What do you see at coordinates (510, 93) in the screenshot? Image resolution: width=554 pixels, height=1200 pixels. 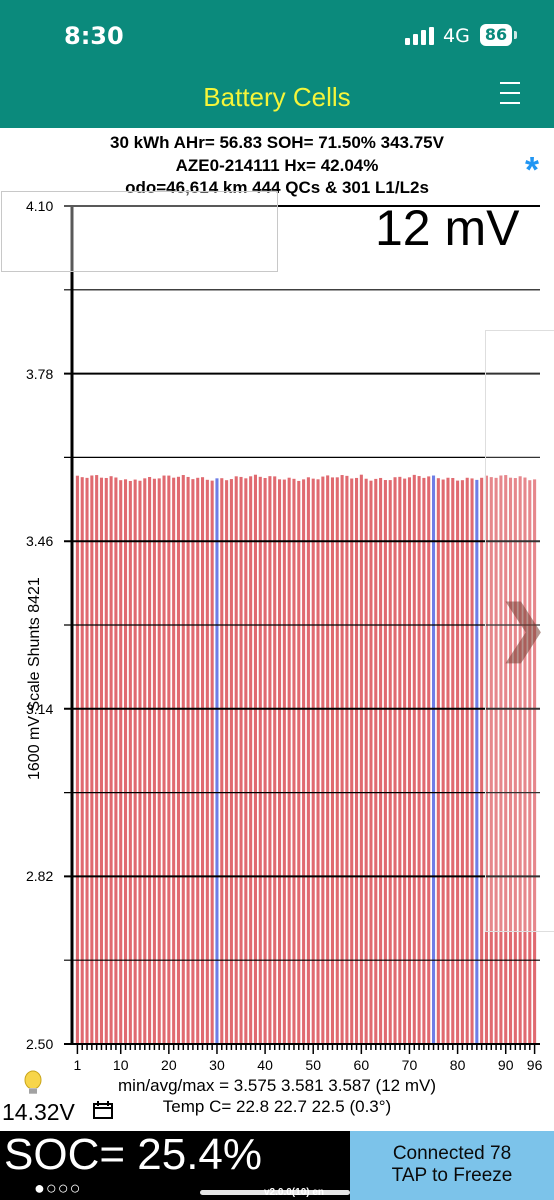 I see `hamburger-icon` at bounding box center [510, 93].